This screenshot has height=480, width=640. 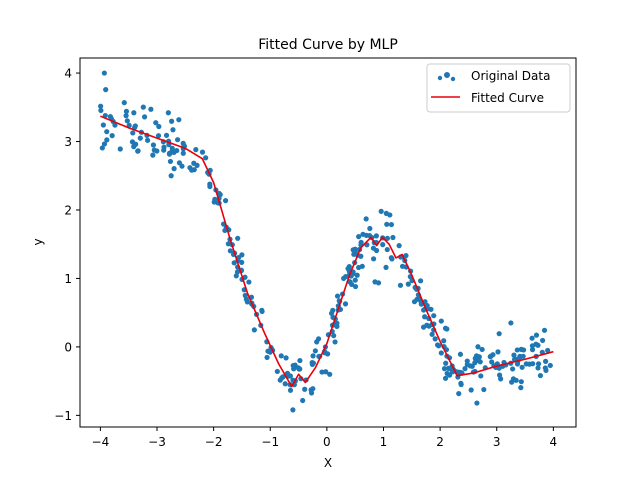 What do you see at coordinates (214, 442) in the screenshot?
I see `x-tick-label: −2` at bounding box center [214, 442].